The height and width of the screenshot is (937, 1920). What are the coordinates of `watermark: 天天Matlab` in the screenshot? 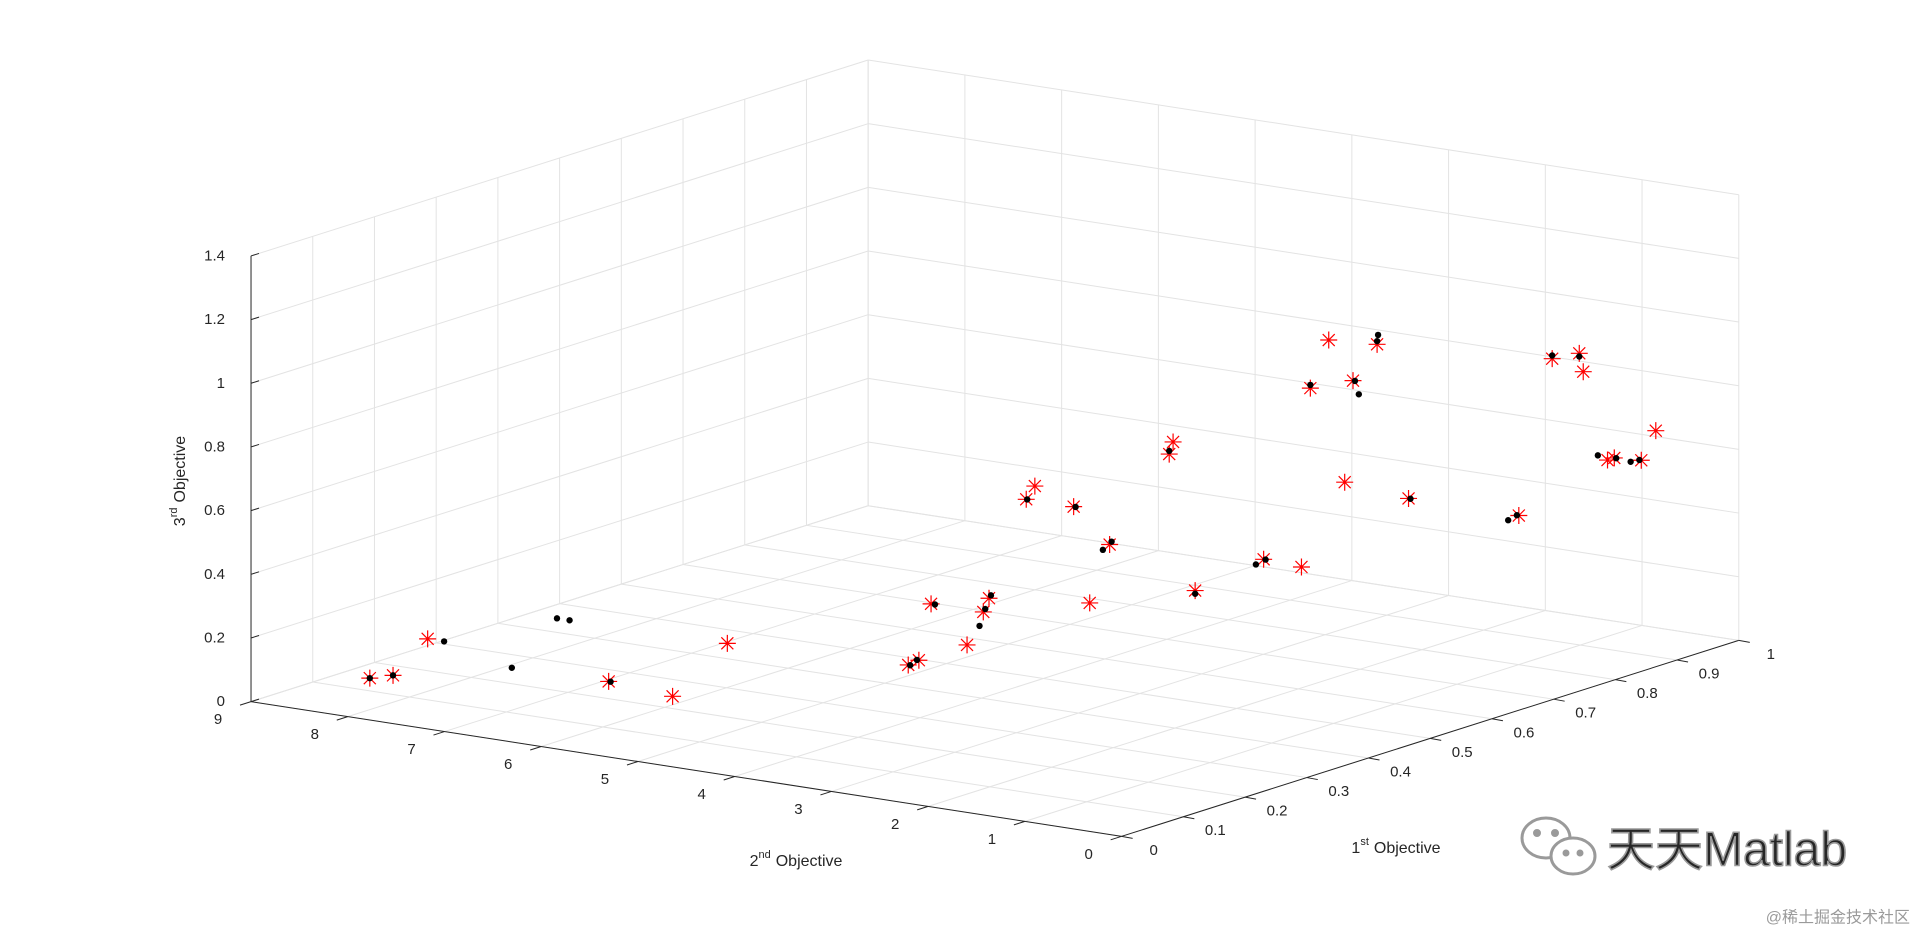 It's located at (1727, 850).